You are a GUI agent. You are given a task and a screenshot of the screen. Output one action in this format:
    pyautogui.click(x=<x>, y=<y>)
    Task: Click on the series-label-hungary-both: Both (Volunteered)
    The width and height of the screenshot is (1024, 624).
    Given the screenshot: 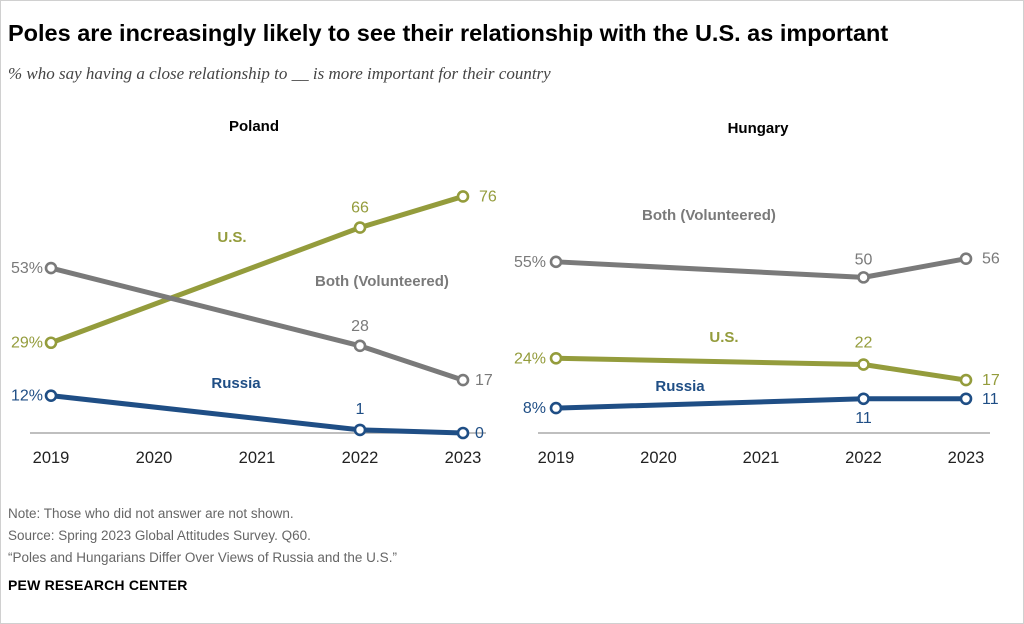 What is the action you would take?
    pyautogui.click(x=709, y=215)
    